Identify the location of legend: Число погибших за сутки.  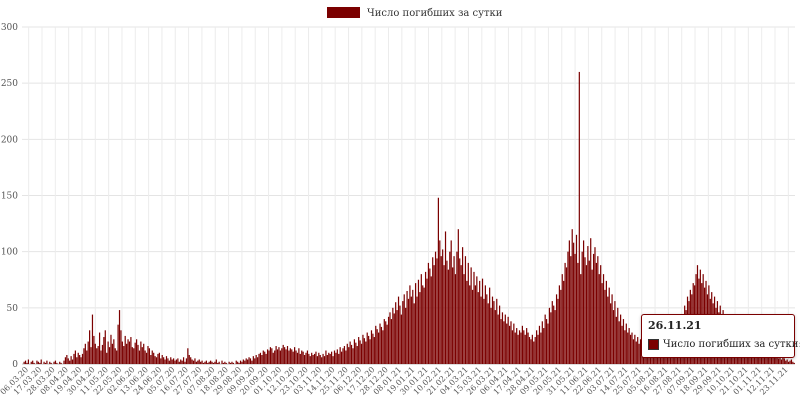
(415, 13).